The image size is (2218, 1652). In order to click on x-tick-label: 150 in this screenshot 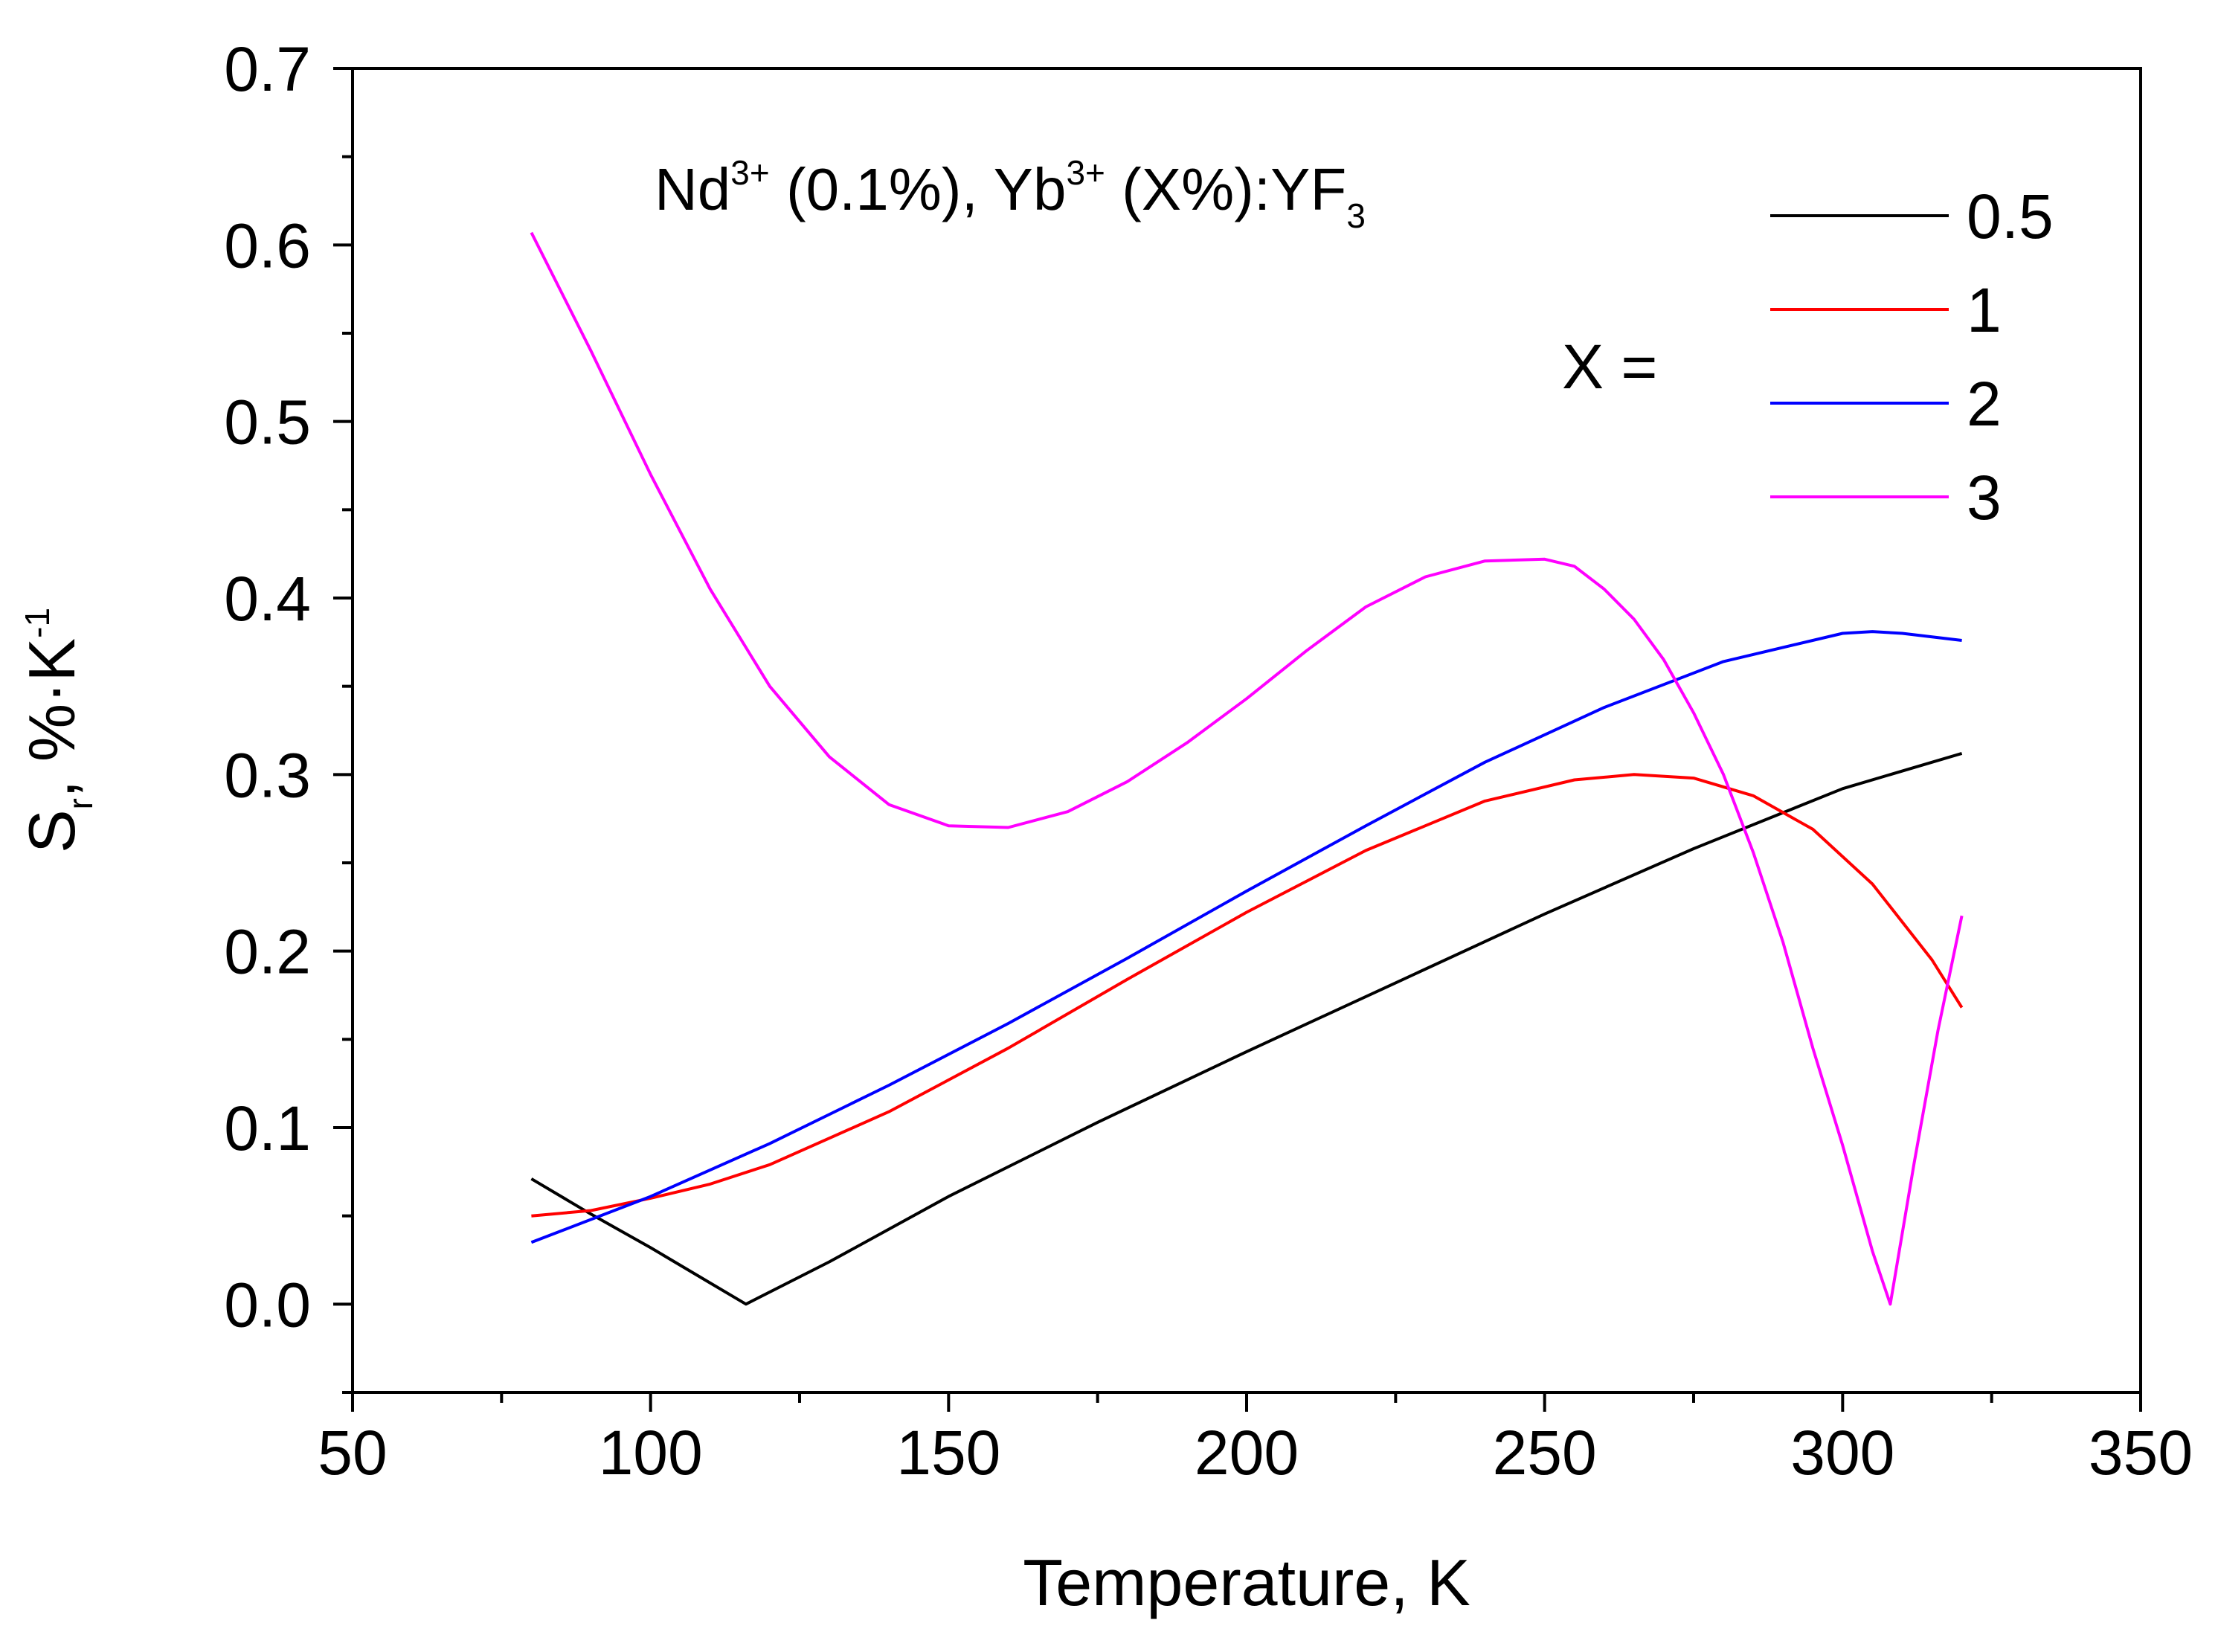, I will do `click(948, 1453)`.